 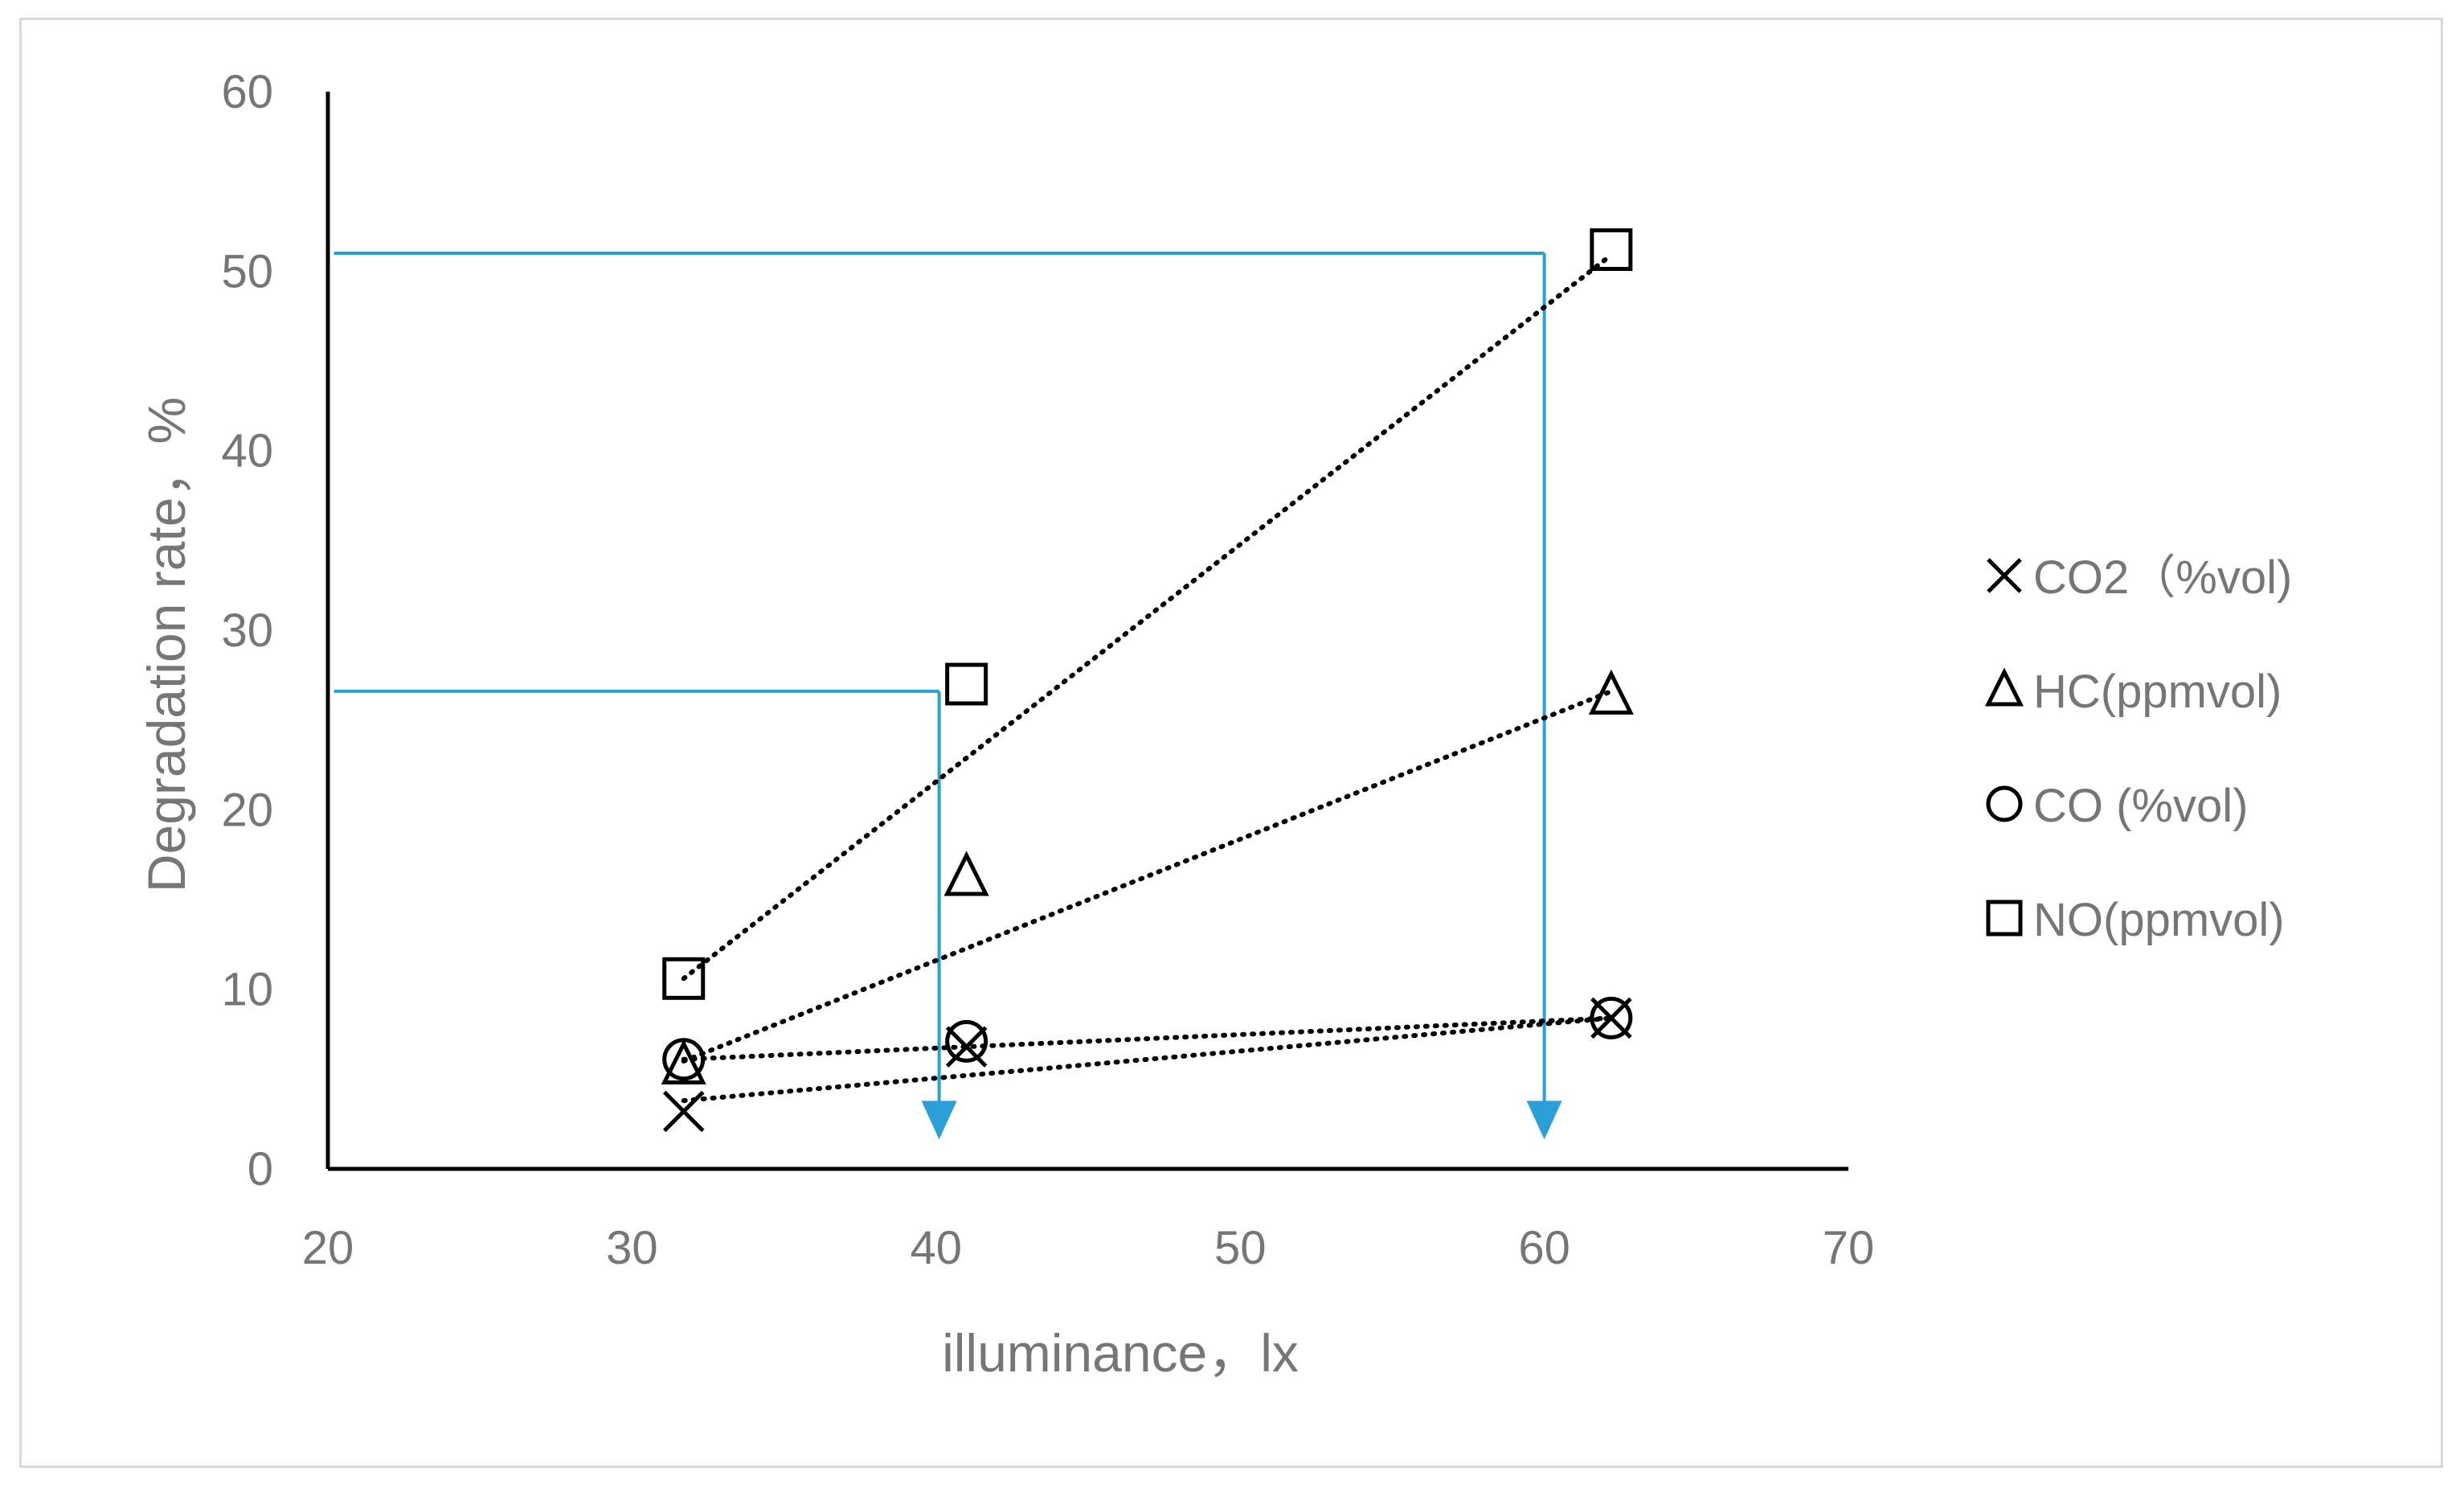 What do you see at coordinates (260, 1169) in the screenshot?
I see `y-tick-label: 0` at bounding box center [260, 1169].